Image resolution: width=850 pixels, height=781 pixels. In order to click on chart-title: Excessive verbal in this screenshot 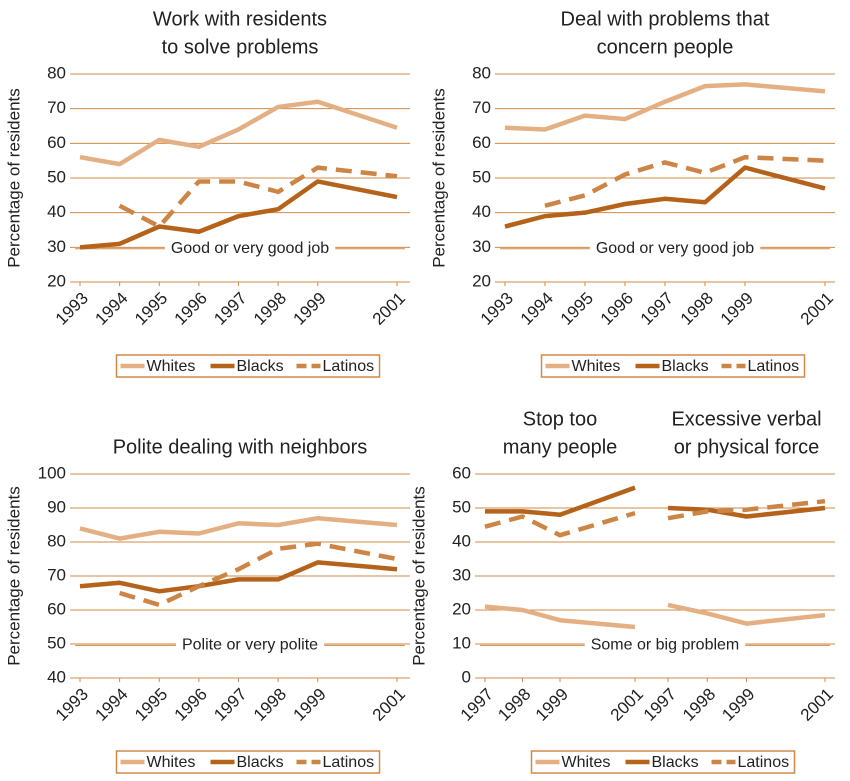, I will do `click(746, 419)`.